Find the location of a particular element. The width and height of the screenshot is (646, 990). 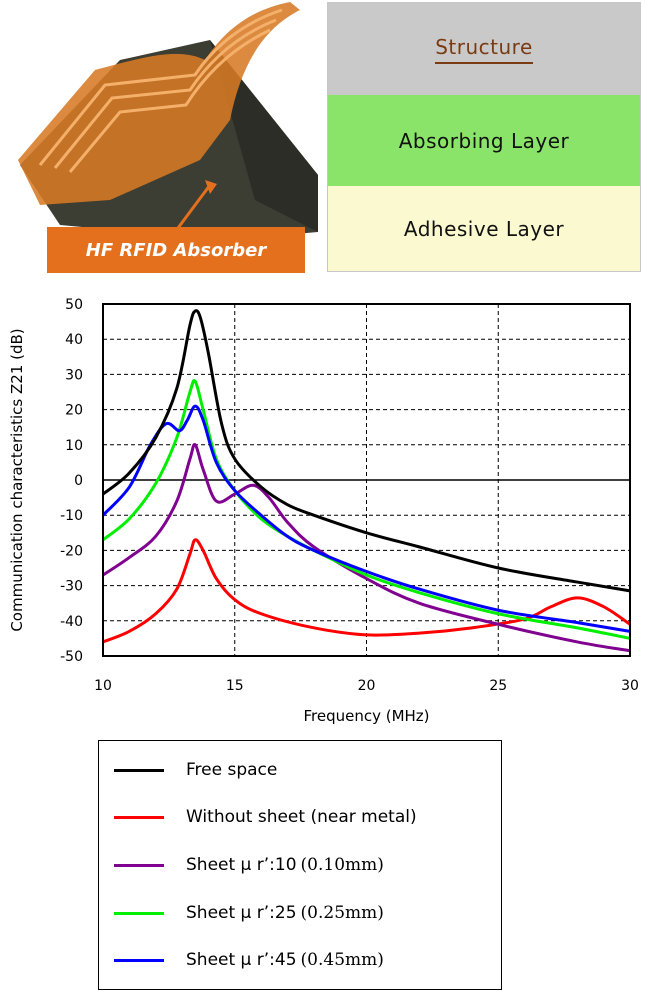

y-tick-label: -20 is located at coordinates (71, 551).